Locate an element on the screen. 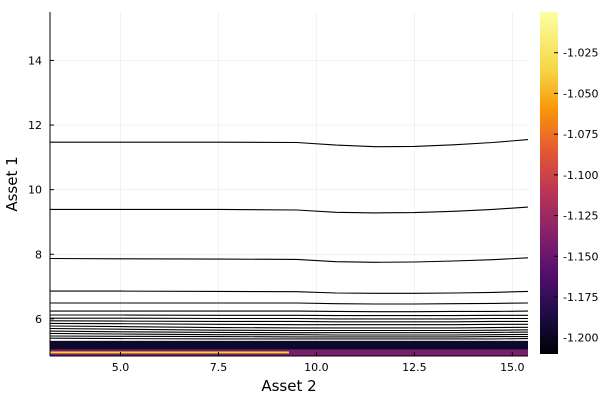 The width and height of the screenshot is (600, 400). y-axis-ticks: 6 8 10 12 14 is located at coordinates (41, 190).